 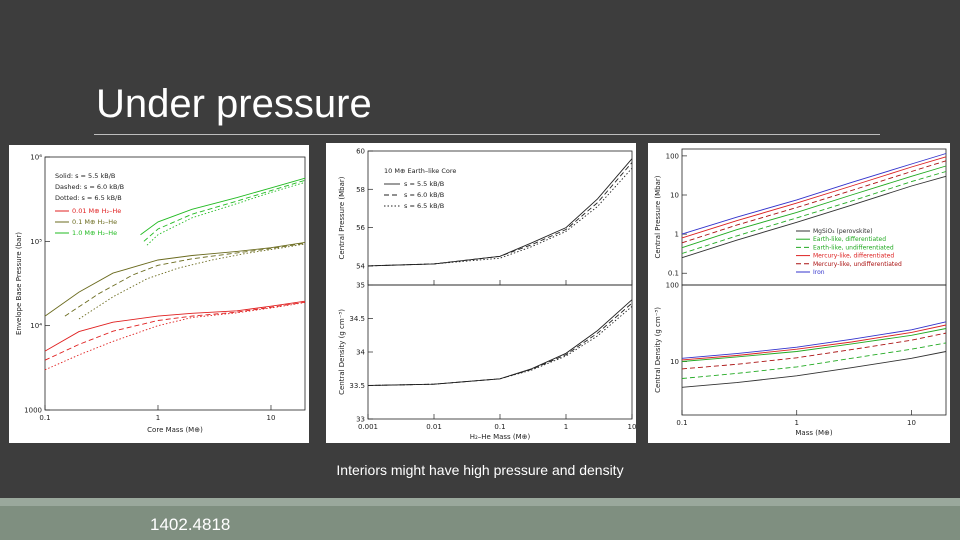 I want to click on x-axis-label: H₂–He Mass (M⊕), so click(x=500, y=437).